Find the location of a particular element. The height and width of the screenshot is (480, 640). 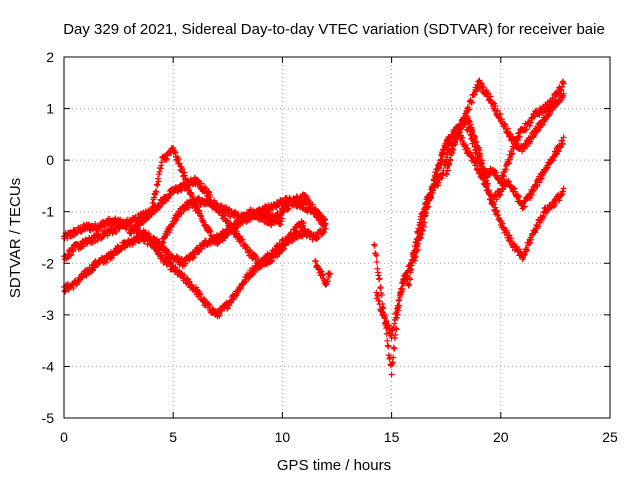

y-tick-label: -4 is located at coordinates (48, 366).